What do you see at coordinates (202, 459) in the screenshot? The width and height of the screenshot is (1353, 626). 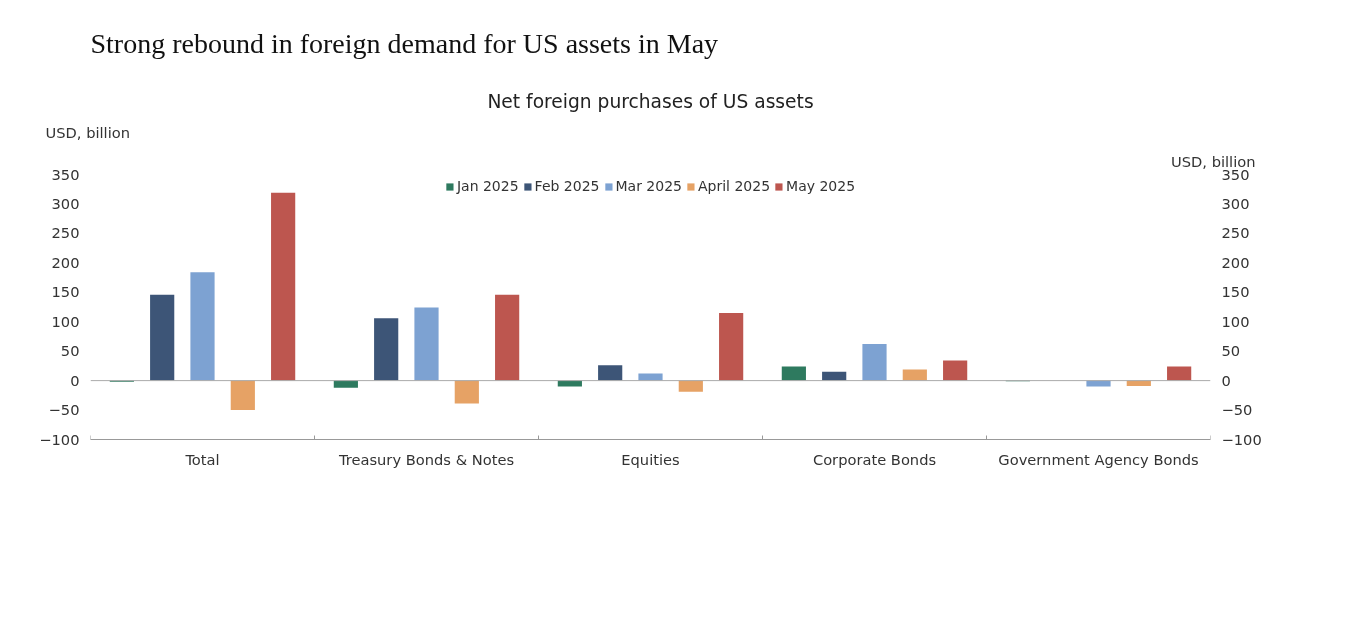 I see `x-tick-label: Total` at bounding box center [202, 459].